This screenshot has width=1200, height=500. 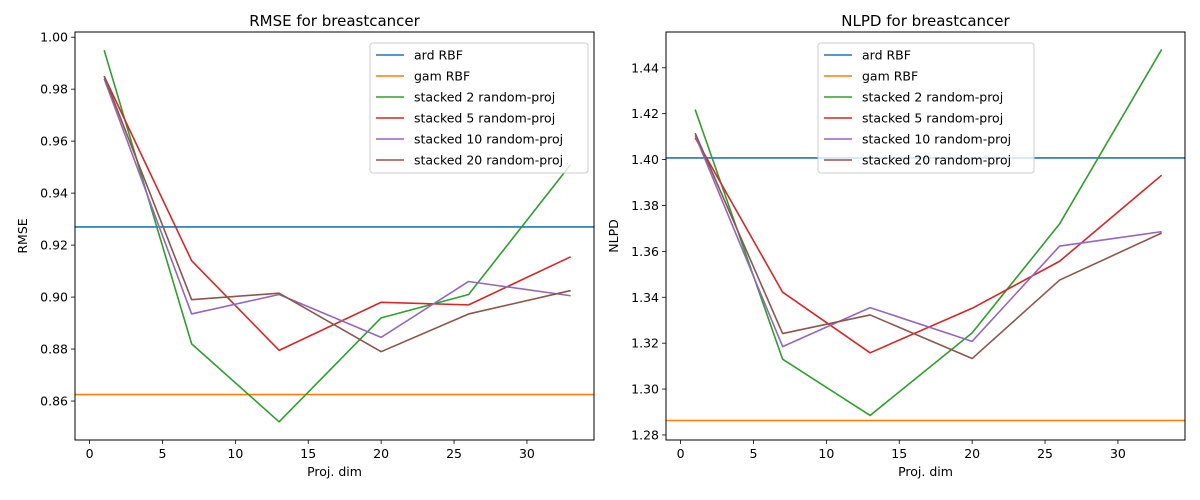 I want to click on nlpd-x-axis-title: Proj. dim, so click(x=925, y=471).